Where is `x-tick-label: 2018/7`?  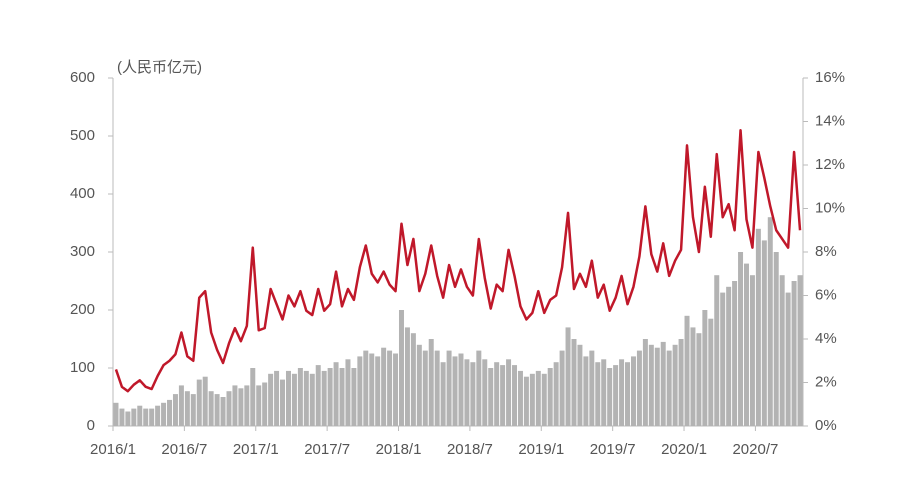 x-tick-label: 2018/7 is located at coordinates (470, 449).